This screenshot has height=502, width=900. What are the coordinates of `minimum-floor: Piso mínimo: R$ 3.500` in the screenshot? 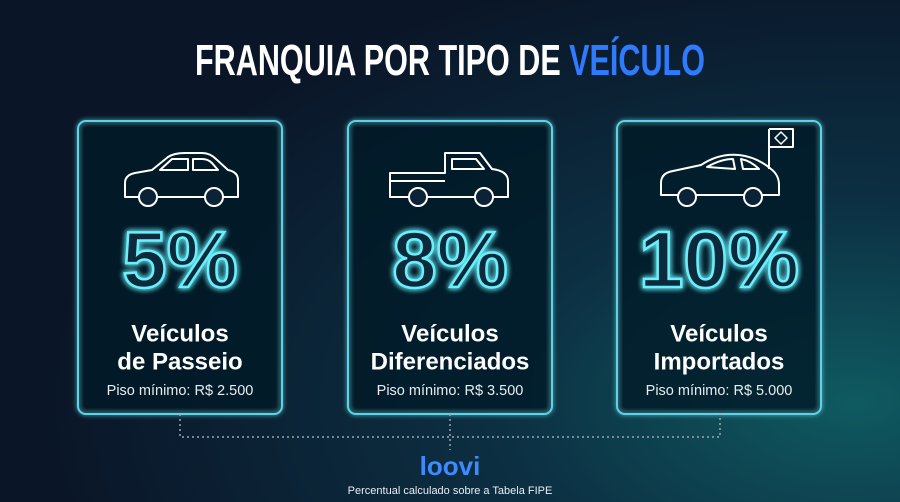 It's located at (450, 391).